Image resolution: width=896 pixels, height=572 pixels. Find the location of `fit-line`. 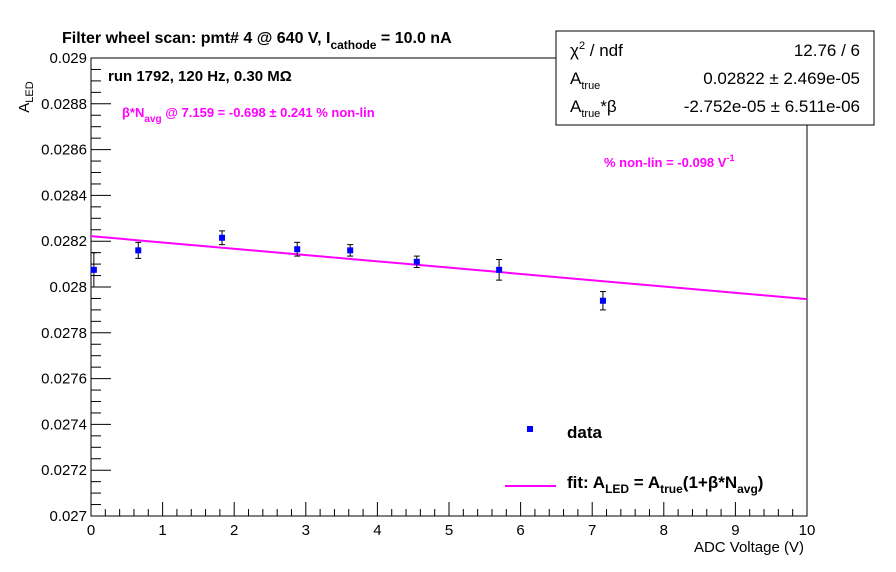

fit-line is located at coordinates (449, 268).